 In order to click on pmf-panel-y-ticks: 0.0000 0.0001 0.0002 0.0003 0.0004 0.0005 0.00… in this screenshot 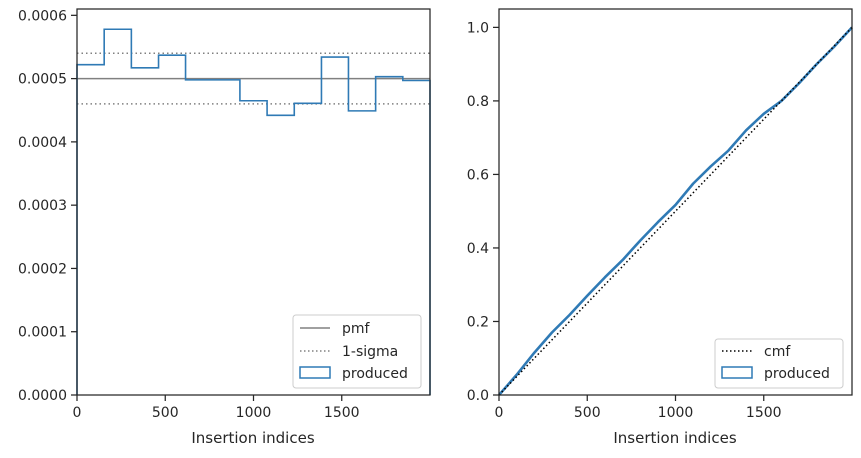, I will do `click(47, 206)`.